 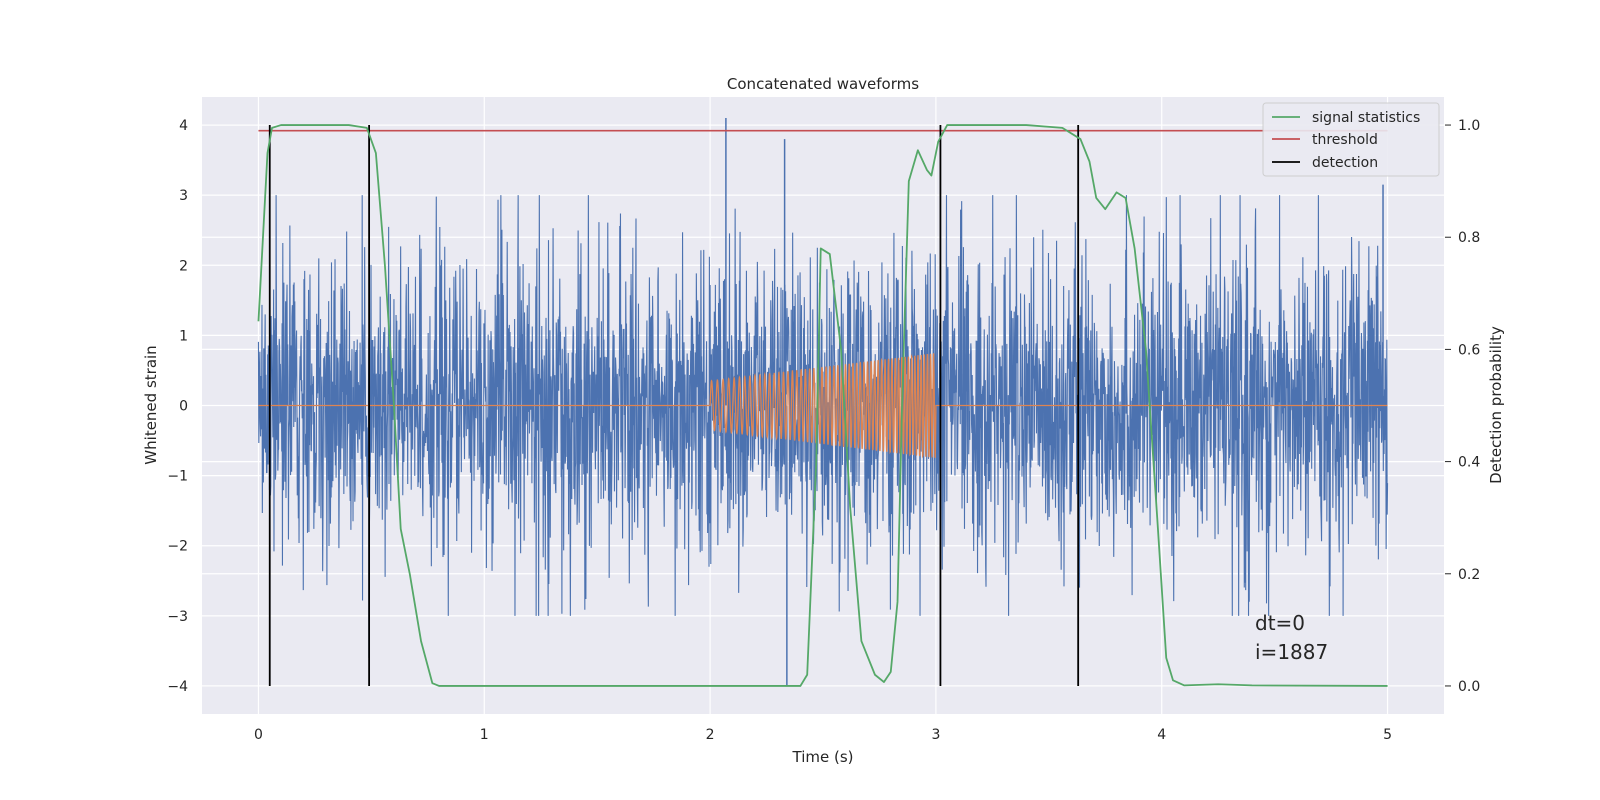 What do you see at coordinates (1469, 238) in the screenshot?
I see `y-right-tick-label: 0.8` at bounding box center [1469, 238].